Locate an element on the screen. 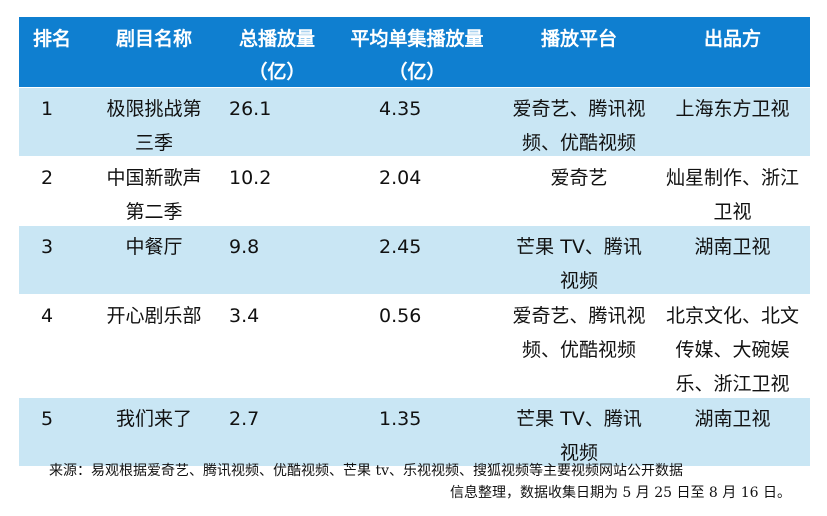  cell-producer: 灿星制作、浙江 卫视 is located at coordinates (732, 195).